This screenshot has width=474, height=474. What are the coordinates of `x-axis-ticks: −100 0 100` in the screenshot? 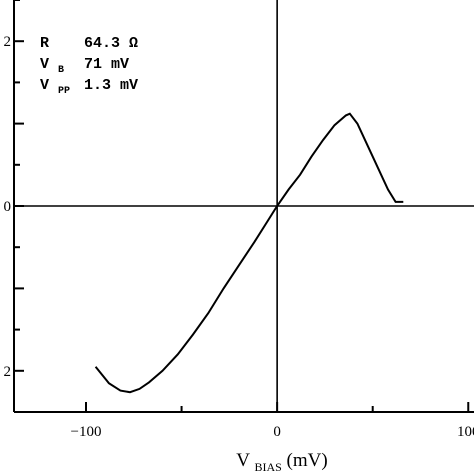 It's located at (272, 421).